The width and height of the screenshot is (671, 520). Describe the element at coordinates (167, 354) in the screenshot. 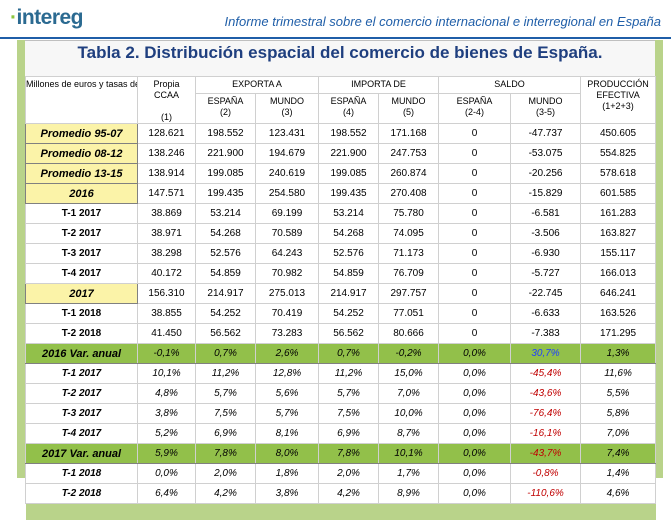

I see `table-cell: -0,1%` at that location.